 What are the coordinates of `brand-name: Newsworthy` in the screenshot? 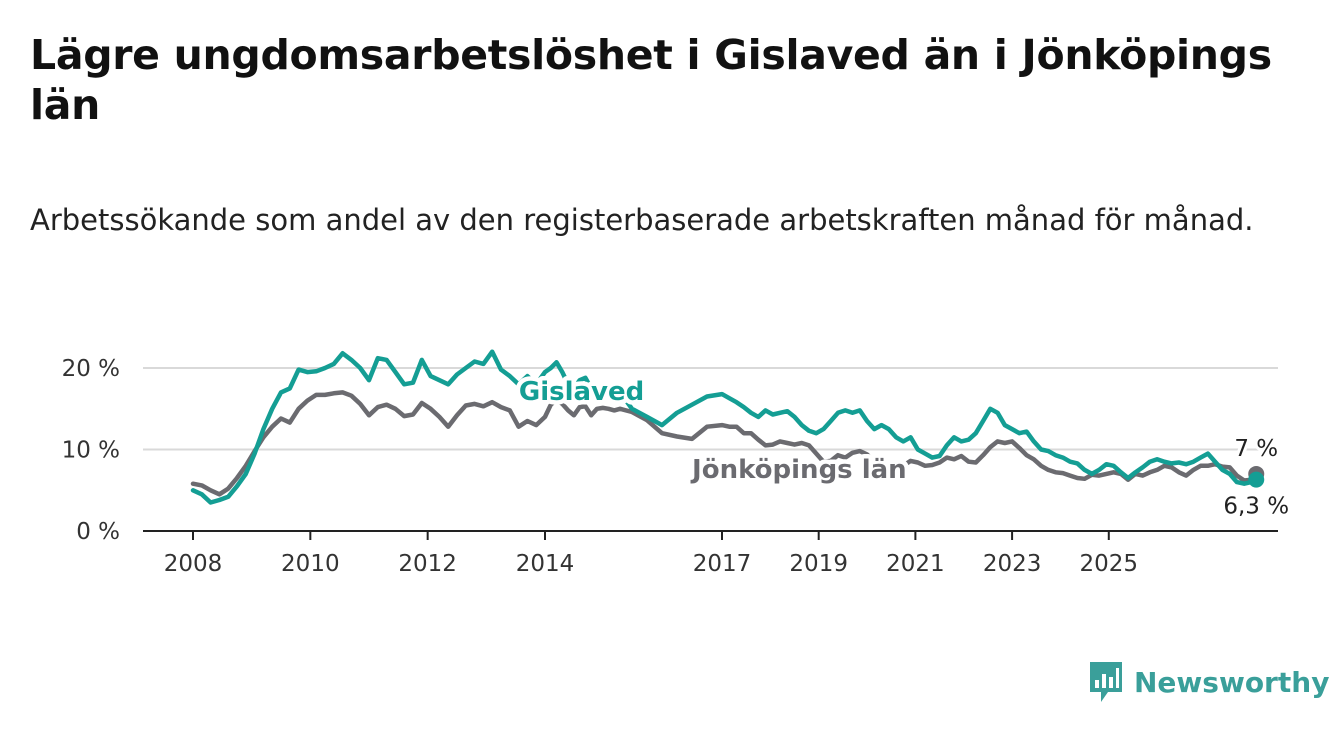 It's located at (1232, 682).